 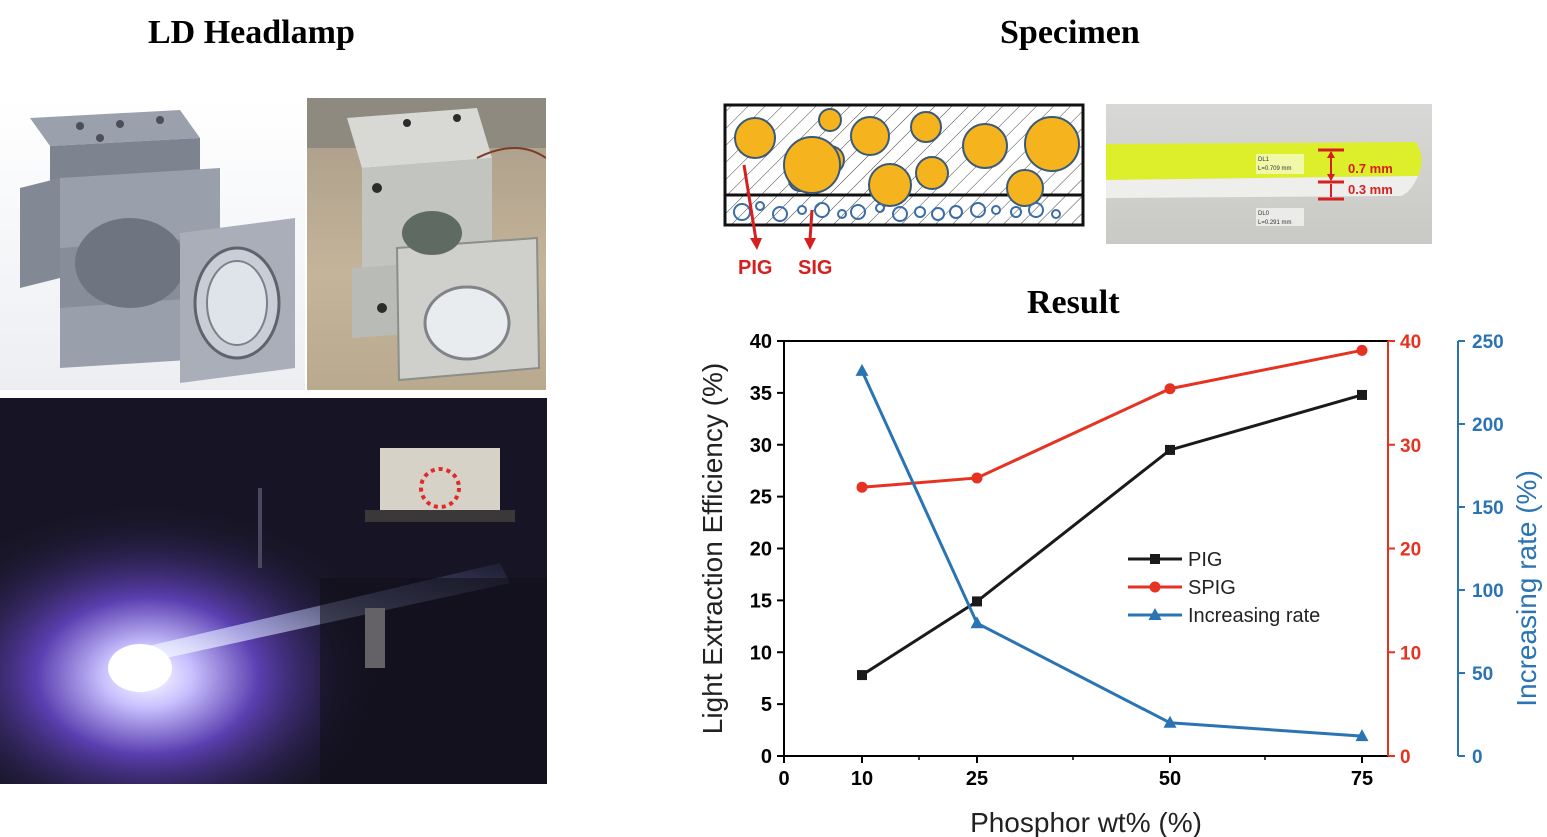 What do you see at coordinates (907, 157) in the screenshot?
I see `phosphor-particles` at bounding box center [907, 157].